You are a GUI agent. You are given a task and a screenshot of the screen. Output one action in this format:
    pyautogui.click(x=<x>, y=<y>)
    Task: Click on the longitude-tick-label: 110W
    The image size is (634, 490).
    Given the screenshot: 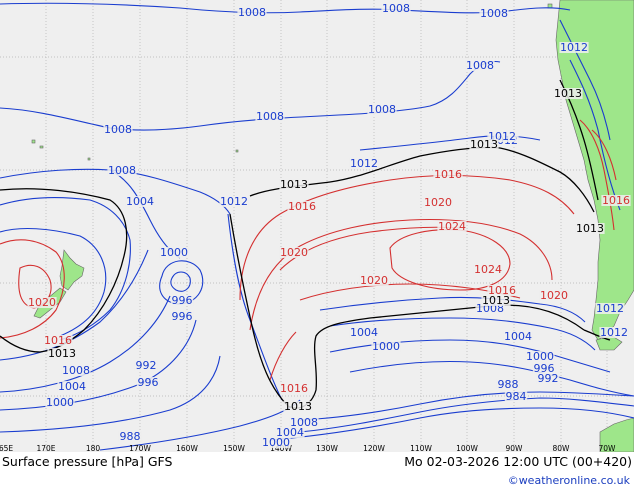 What is the action you would take?
    pyautogui.click(x=421, y=448)
    